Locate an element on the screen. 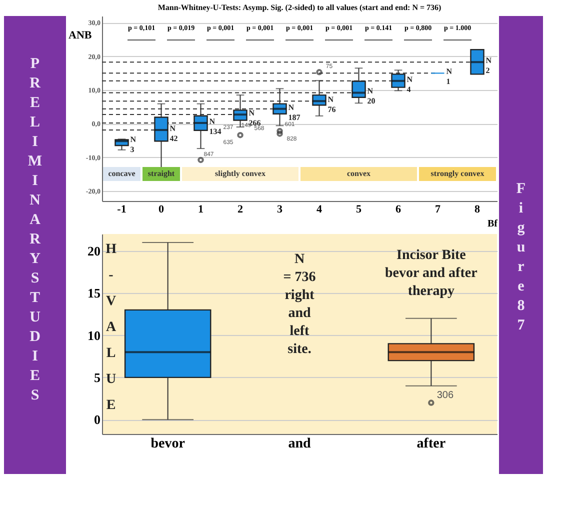 This screenshot has height=511, width=571. x-tick-label: bevor is located at coordinates (167, 444).